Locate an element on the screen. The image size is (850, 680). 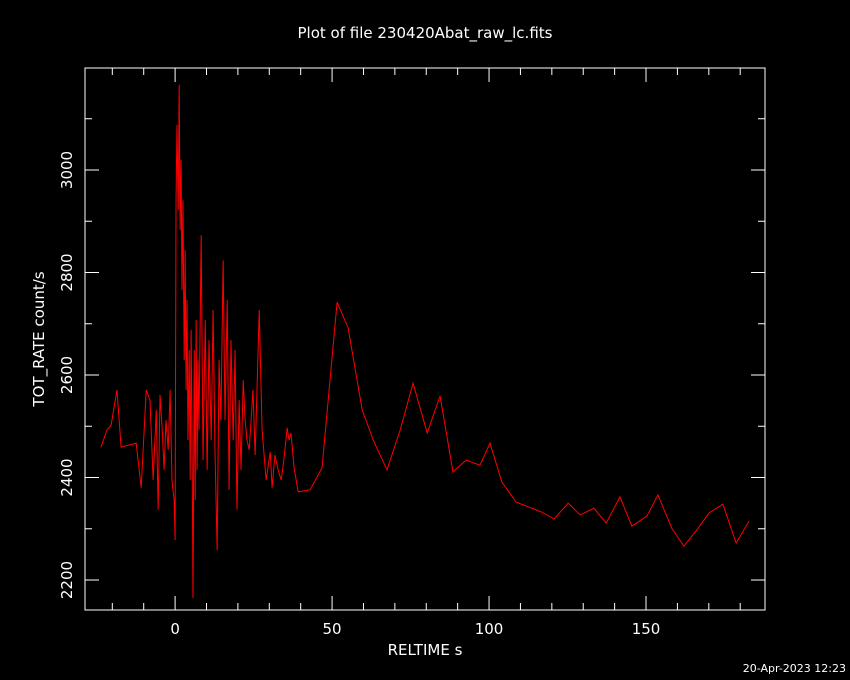
x-tick-label: 0 is located at coordinates (175, 629).